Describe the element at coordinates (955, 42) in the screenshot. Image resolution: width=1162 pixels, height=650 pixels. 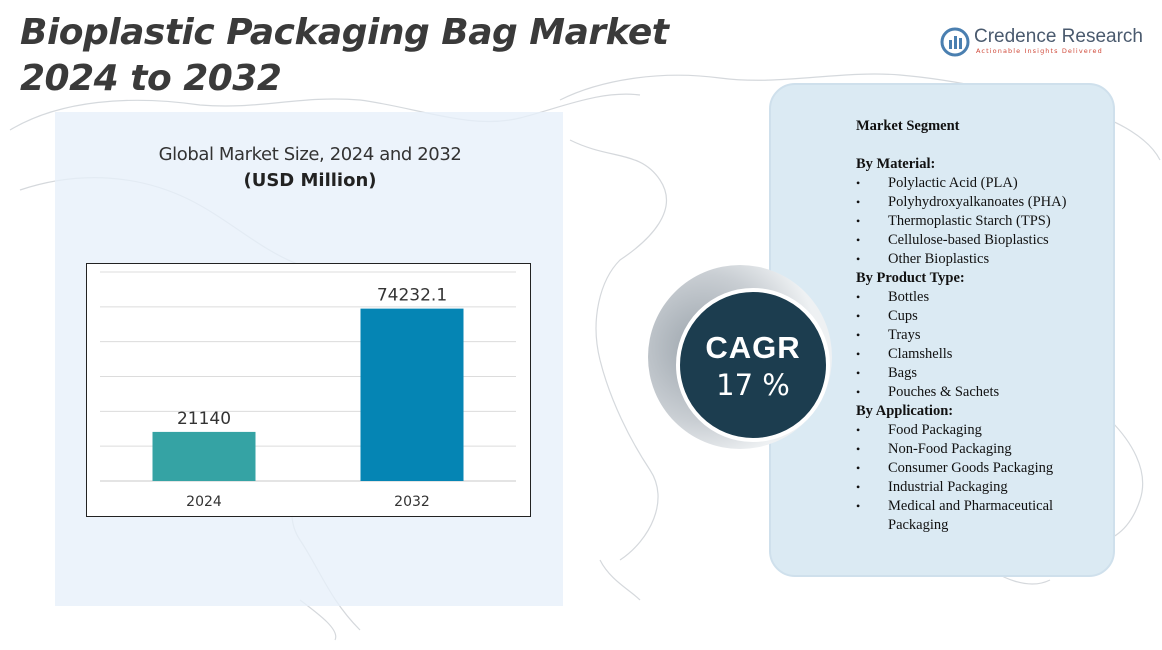
I see `logo-mark-icon` at that location.